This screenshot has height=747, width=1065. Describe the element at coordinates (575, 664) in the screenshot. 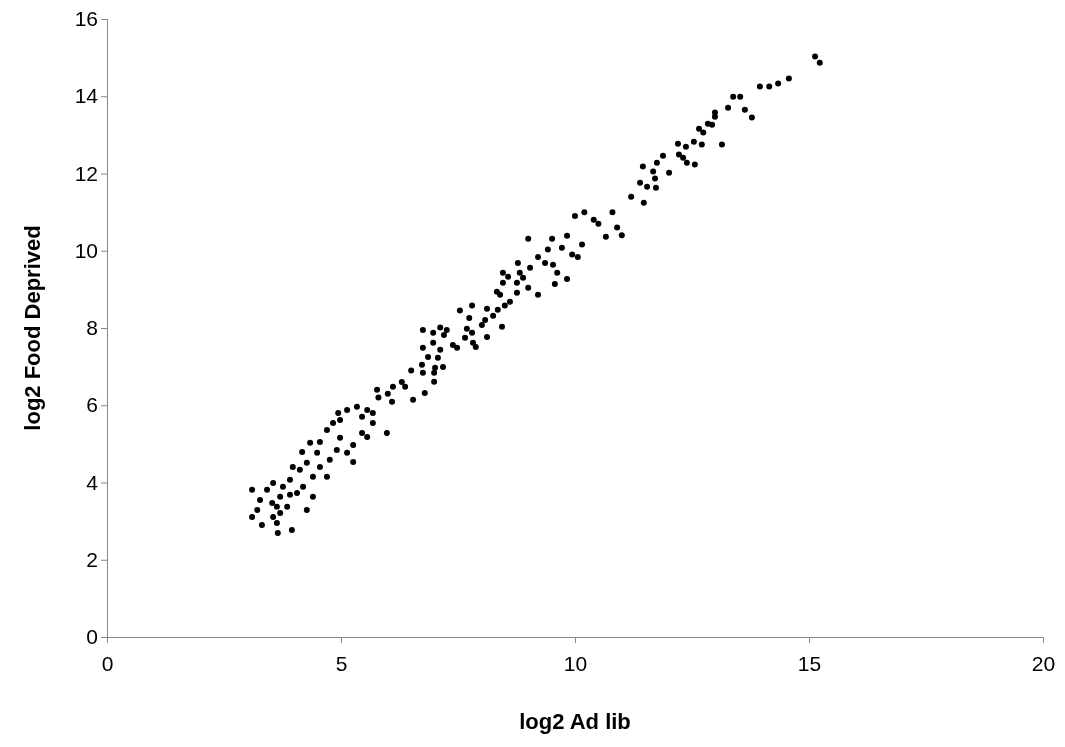

I see `x-tick-label: 10` at that location.